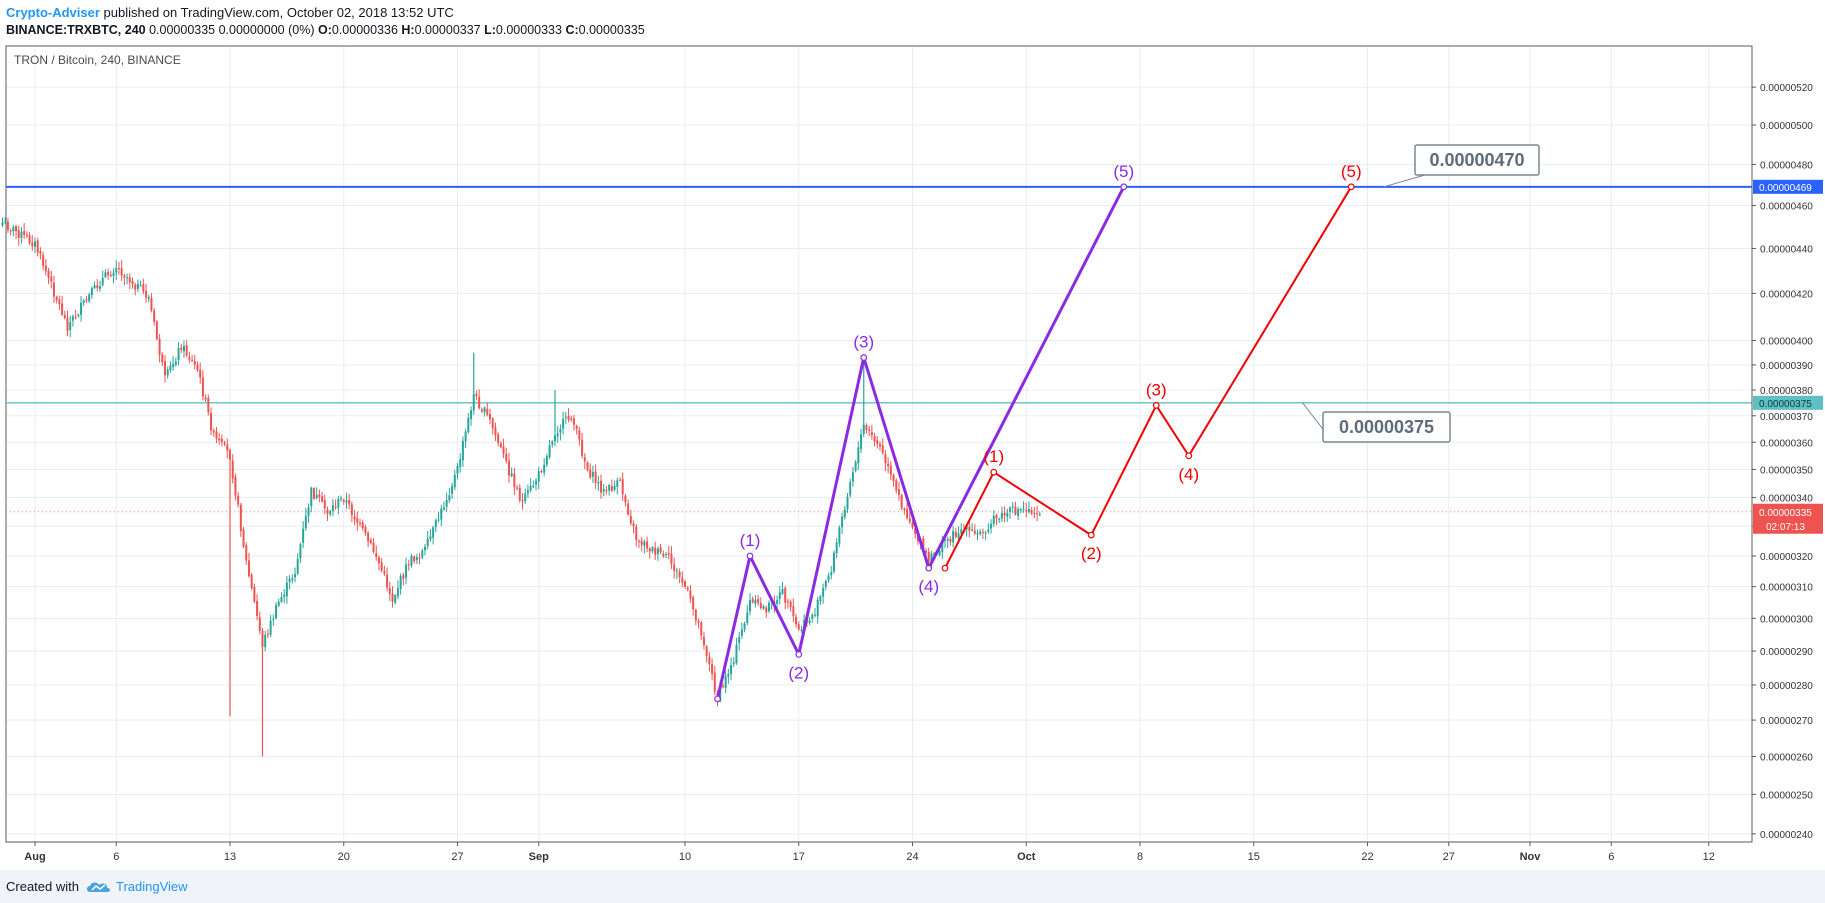 The width and height of the screenshot is (1825, 903). I want to click on y-tick-label: 0.00000400, so click(1786, 342).